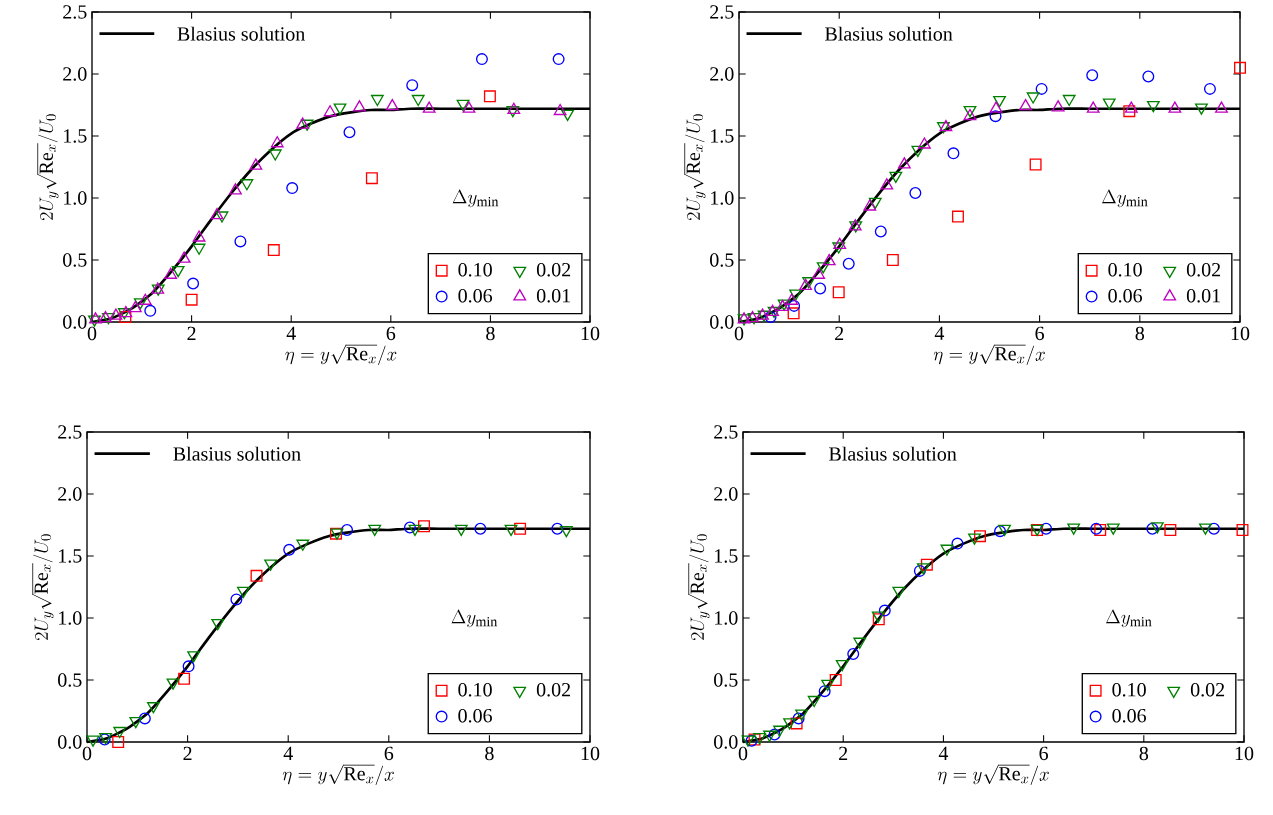  I want to click on legend-title: $\Delta y_\mathrm{min}$, so click(475, 198).